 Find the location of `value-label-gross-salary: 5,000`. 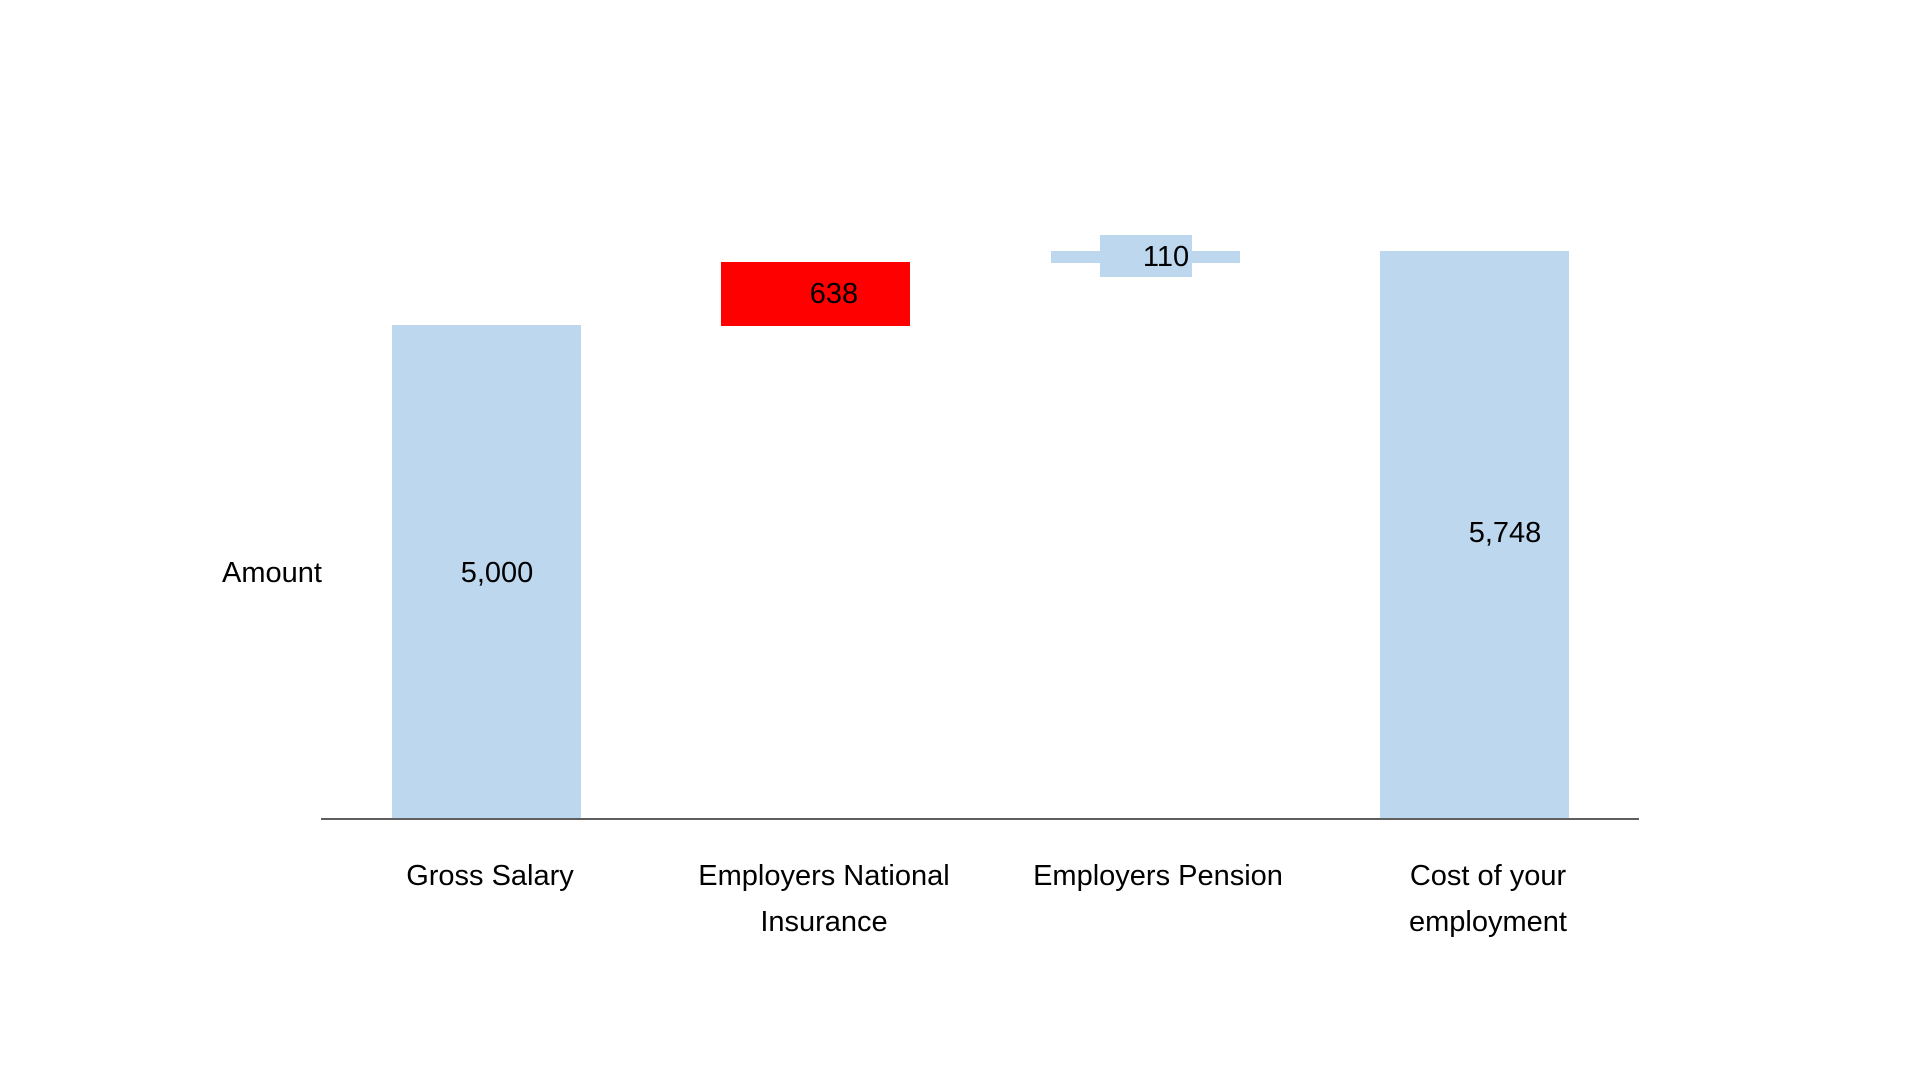

value-label-gross-salary: 5,000 is located at coordinates (497, 573).